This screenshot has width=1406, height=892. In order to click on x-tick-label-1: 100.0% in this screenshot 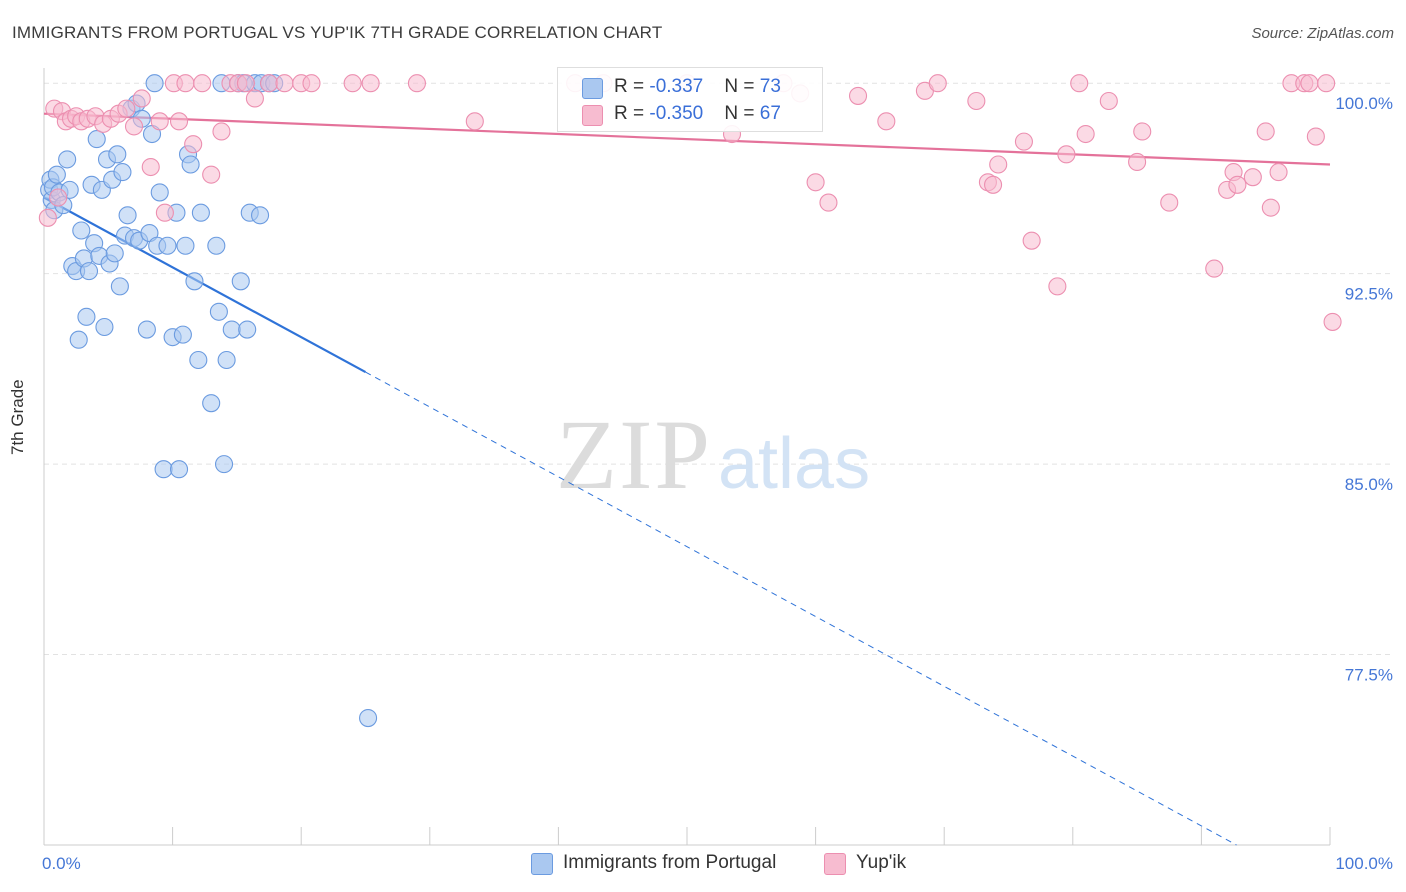, I will do `click(1364, 863)`.